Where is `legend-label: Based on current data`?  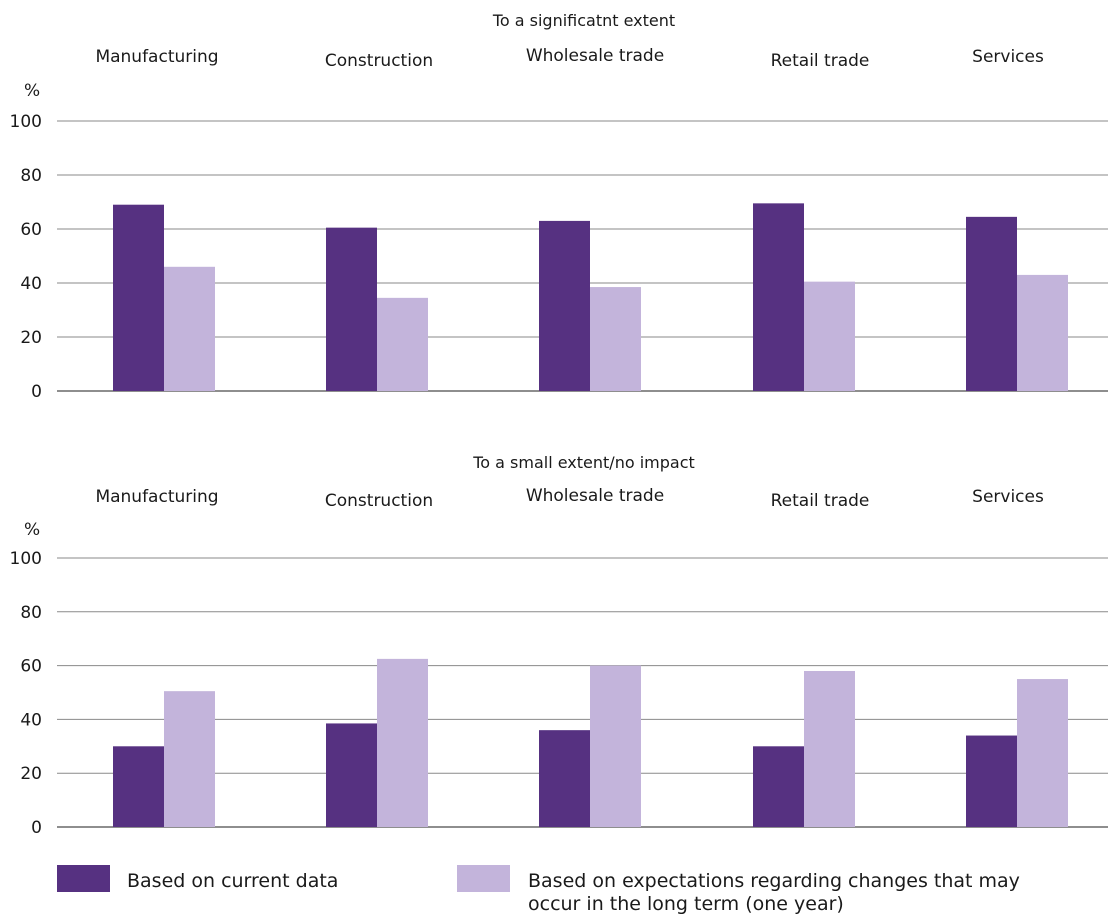
legend-label: Based on current data is located at coordinates (232, 881).